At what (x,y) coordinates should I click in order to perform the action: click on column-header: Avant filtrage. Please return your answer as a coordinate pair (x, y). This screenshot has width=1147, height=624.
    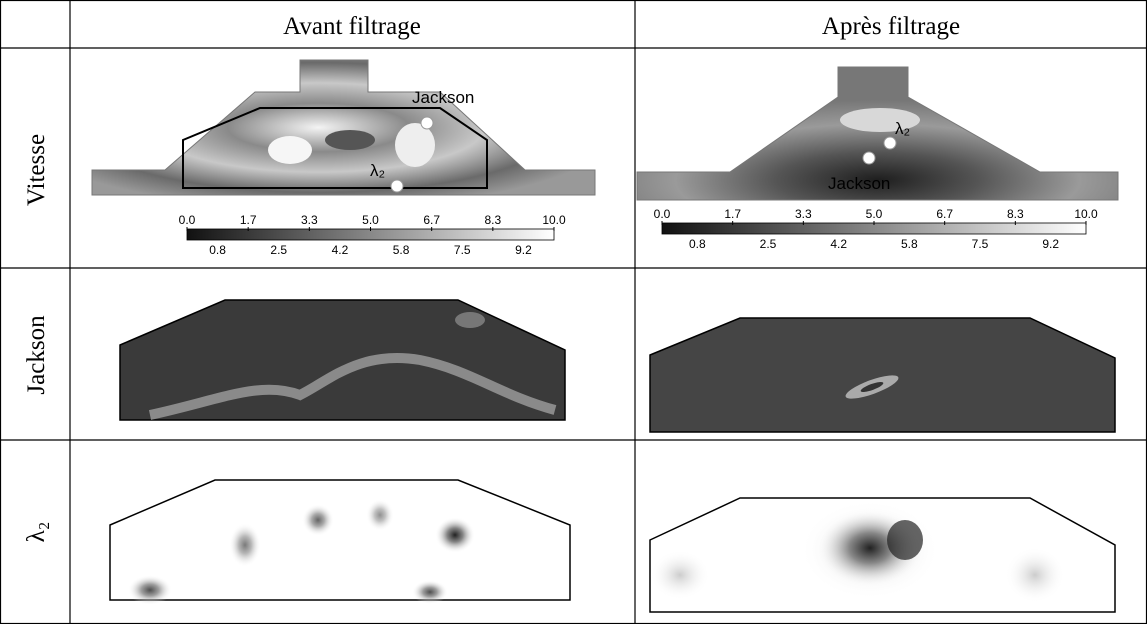
    Looking at the image, I should click on (352, 26).